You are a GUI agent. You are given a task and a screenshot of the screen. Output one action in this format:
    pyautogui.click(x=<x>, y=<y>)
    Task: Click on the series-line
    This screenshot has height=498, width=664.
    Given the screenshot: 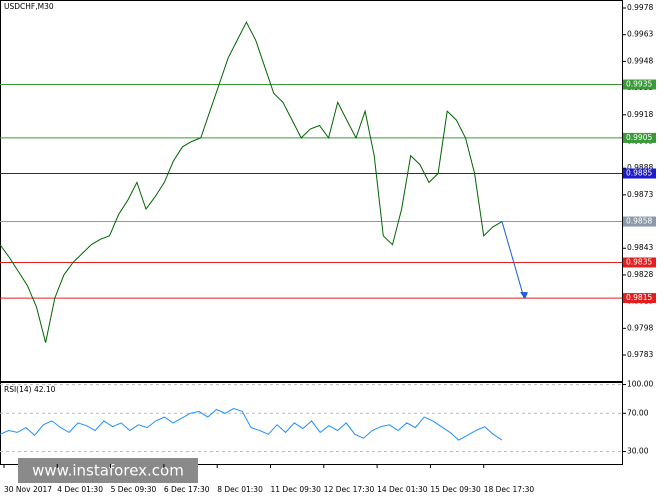 What is the action you would take?
    pyautogui.click(x=251, y=424)
    